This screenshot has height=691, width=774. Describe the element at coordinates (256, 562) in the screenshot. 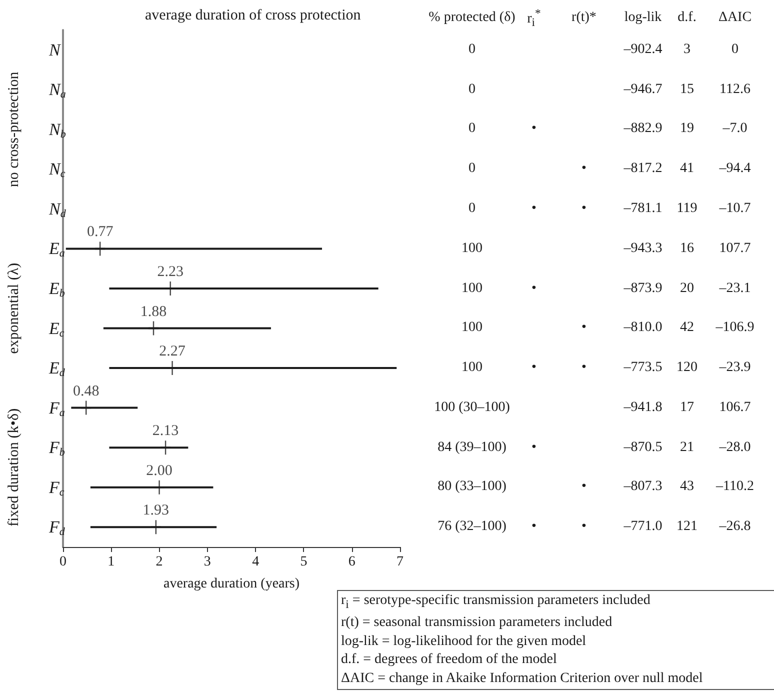

I see `x-tick-label: 4` at that location.